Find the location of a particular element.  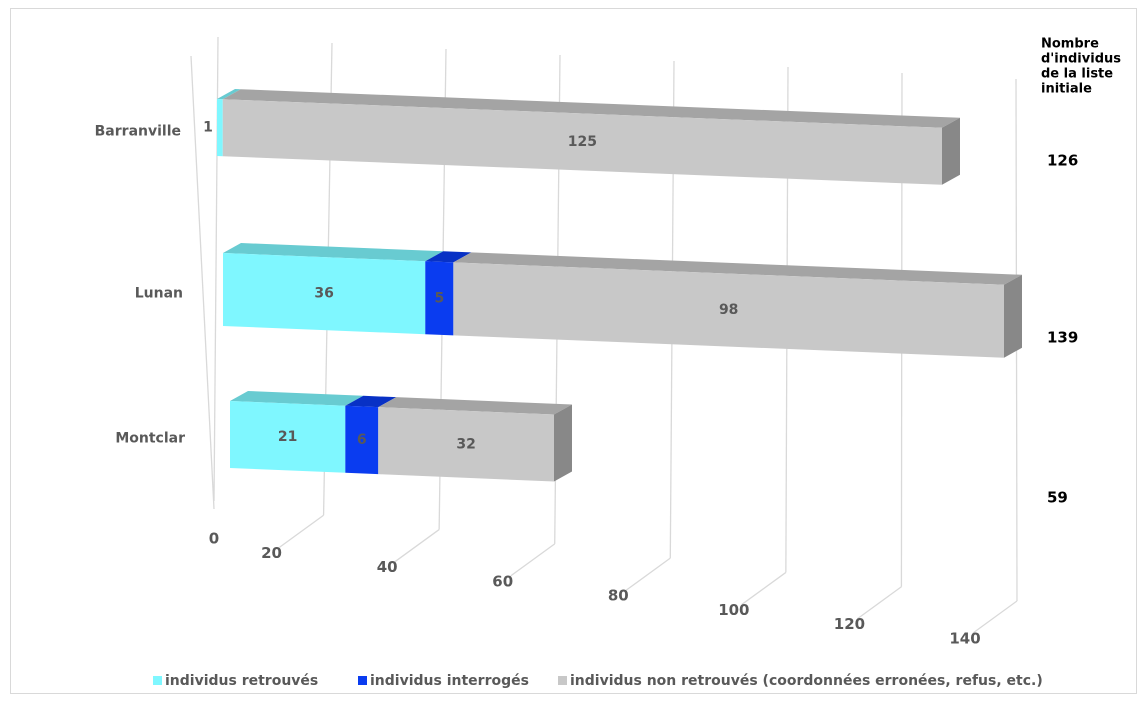

data-label: 5 is located at coordinates (439, 298).